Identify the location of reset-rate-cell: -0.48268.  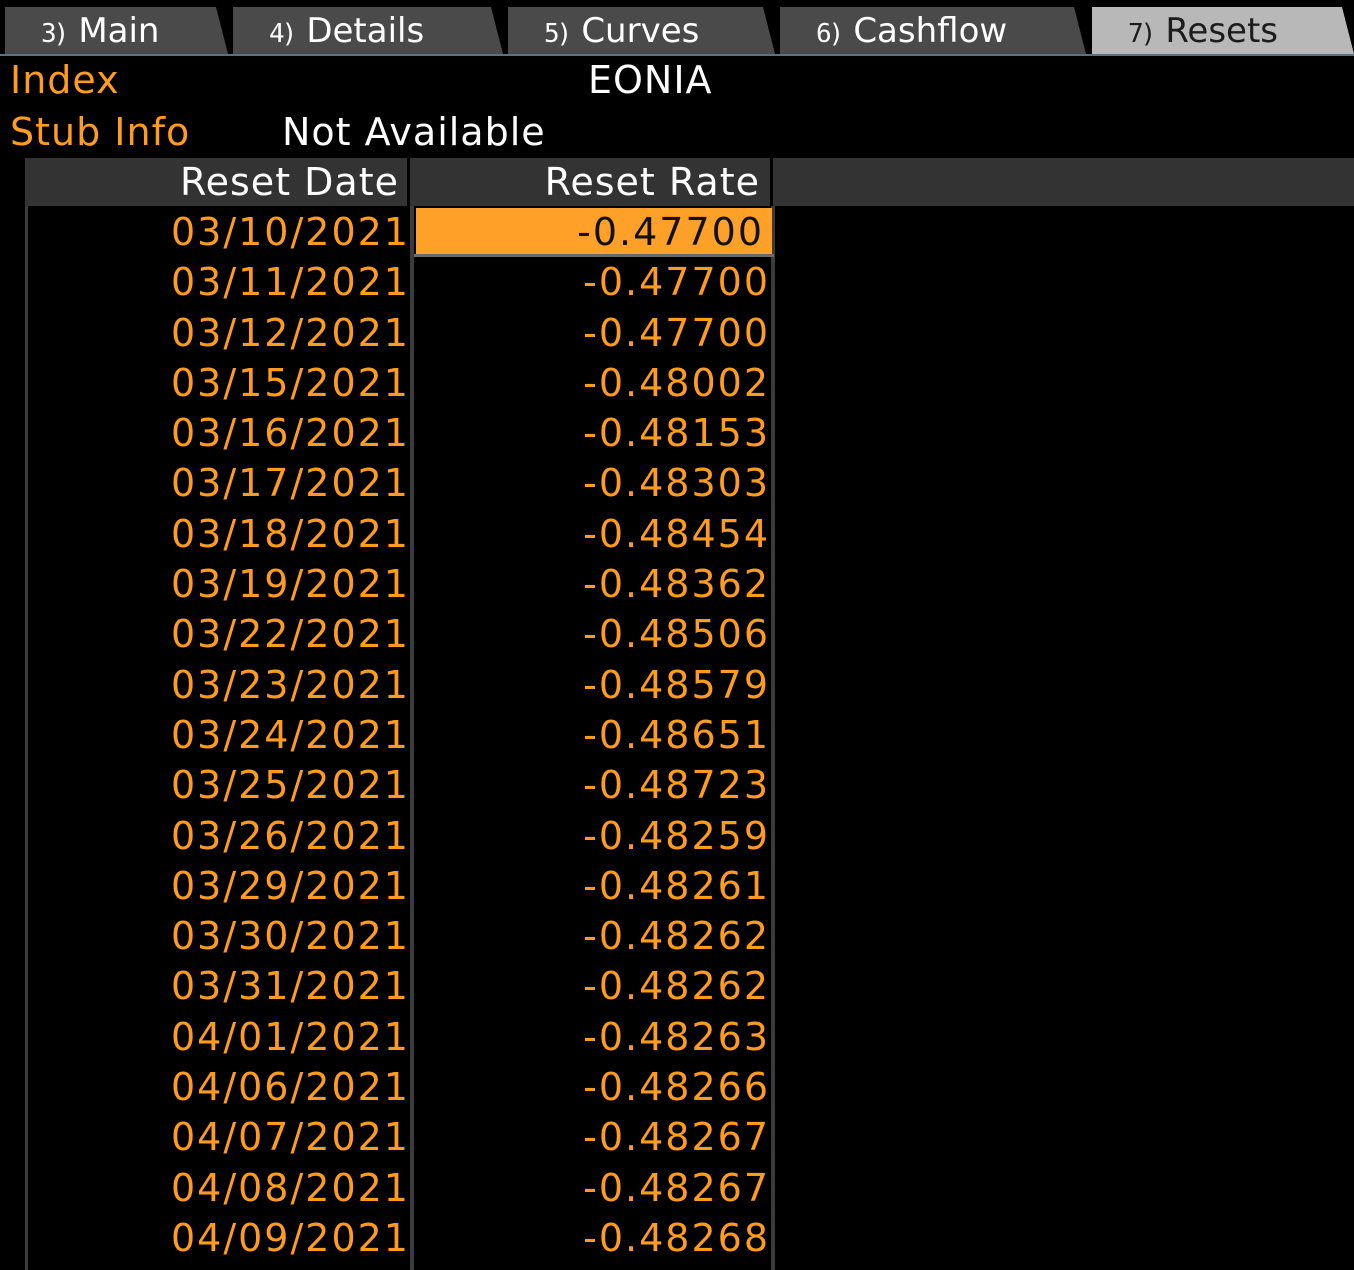
(676, 1237).